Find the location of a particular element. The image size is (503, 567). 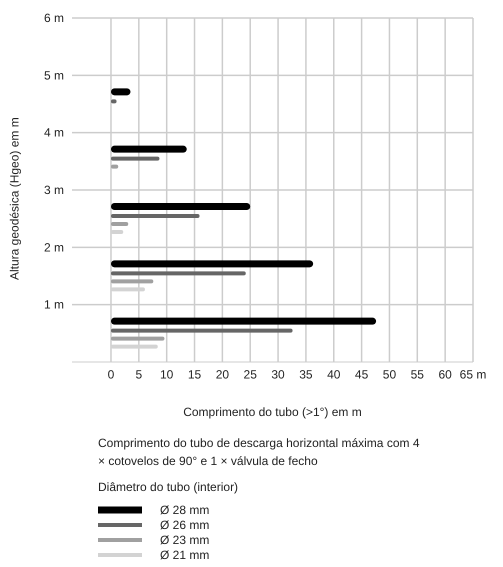

x-tick-label: 60 is located at coordinates (445, 375).